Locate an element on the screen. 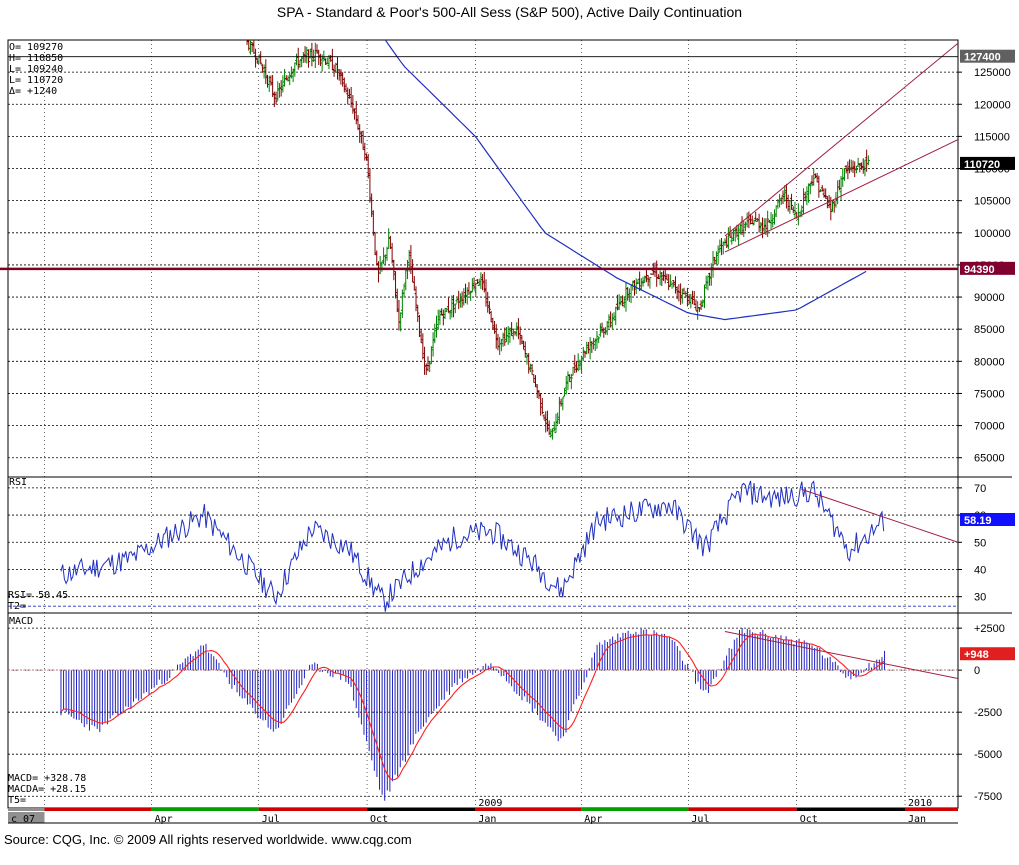 This screenshot has height=865, width=1019. price-tick-label: 85000 is located at coordinates (989, 330).